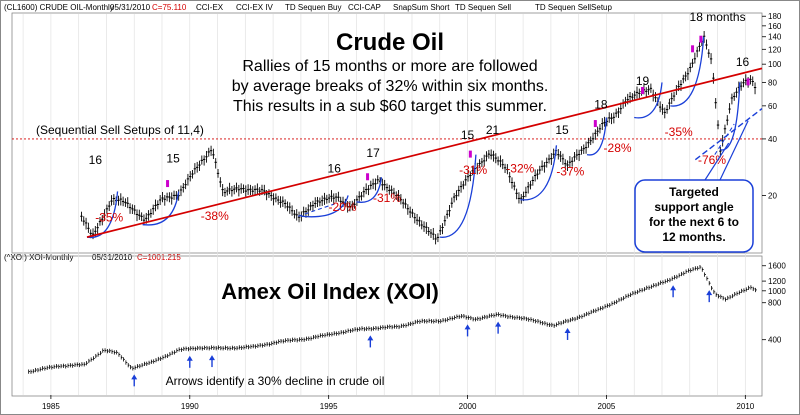 This screenshot has width=800, height=415. Describe the element at coordinates (51, 406) in the screenshot. I see `x-tick-label: 1985` at that location.